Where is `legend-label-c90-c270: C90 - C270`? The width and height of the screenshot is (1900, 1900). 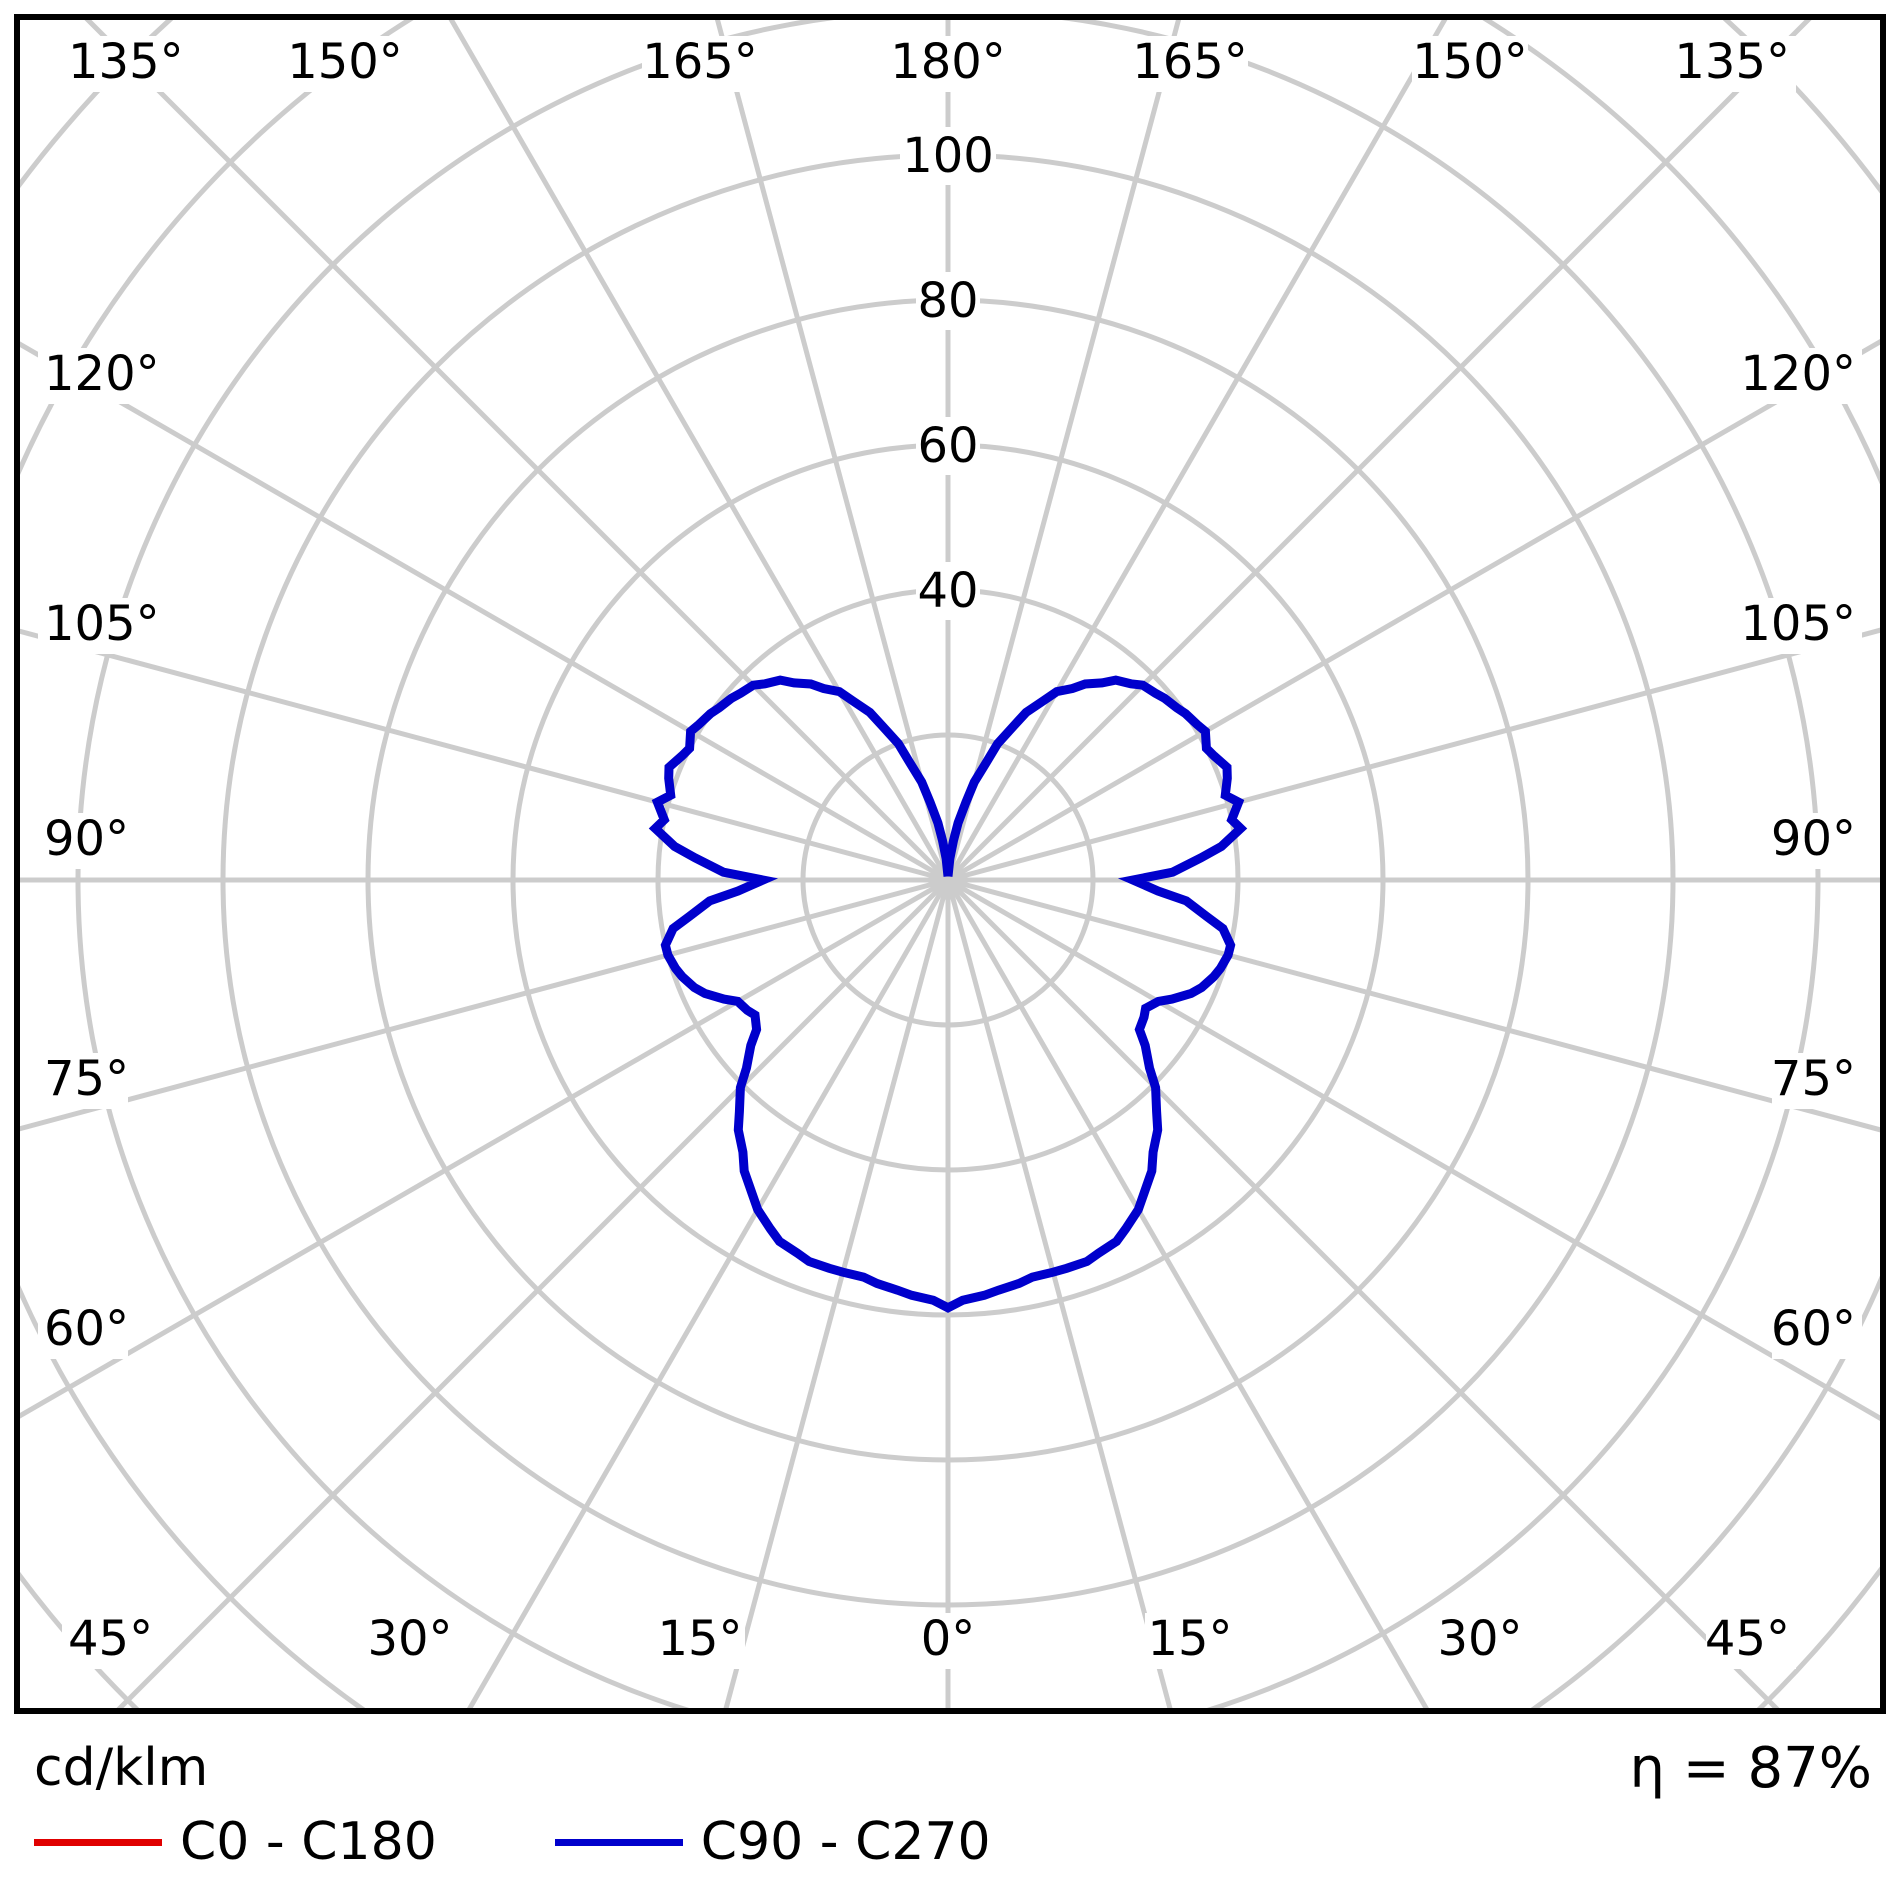 legend-label-c90-c270: C90 - C270 is located at coordinates (845, 1842).